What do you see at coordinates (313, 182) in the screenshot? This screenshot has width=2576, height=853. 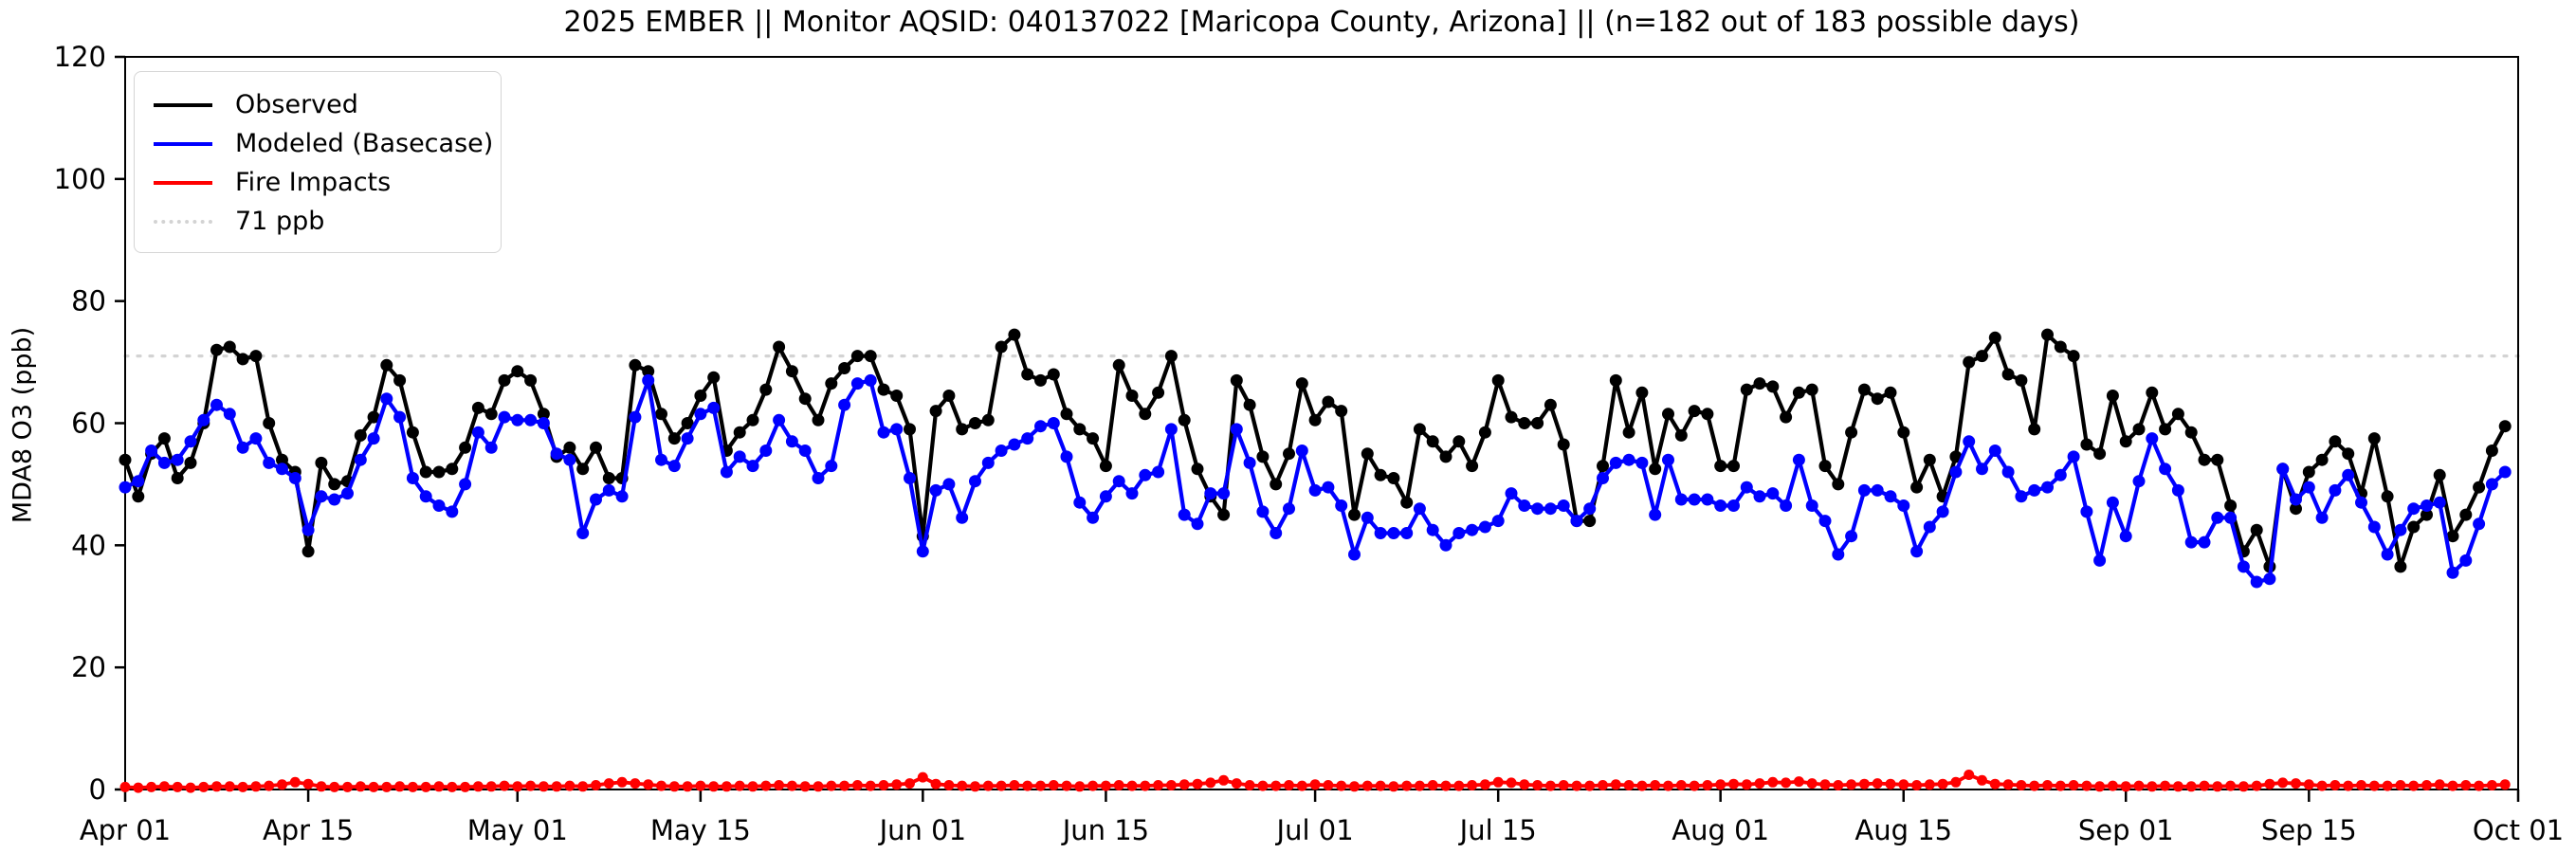 I see `legend-label: Fire Impacts` at bounding box center [313, 182].